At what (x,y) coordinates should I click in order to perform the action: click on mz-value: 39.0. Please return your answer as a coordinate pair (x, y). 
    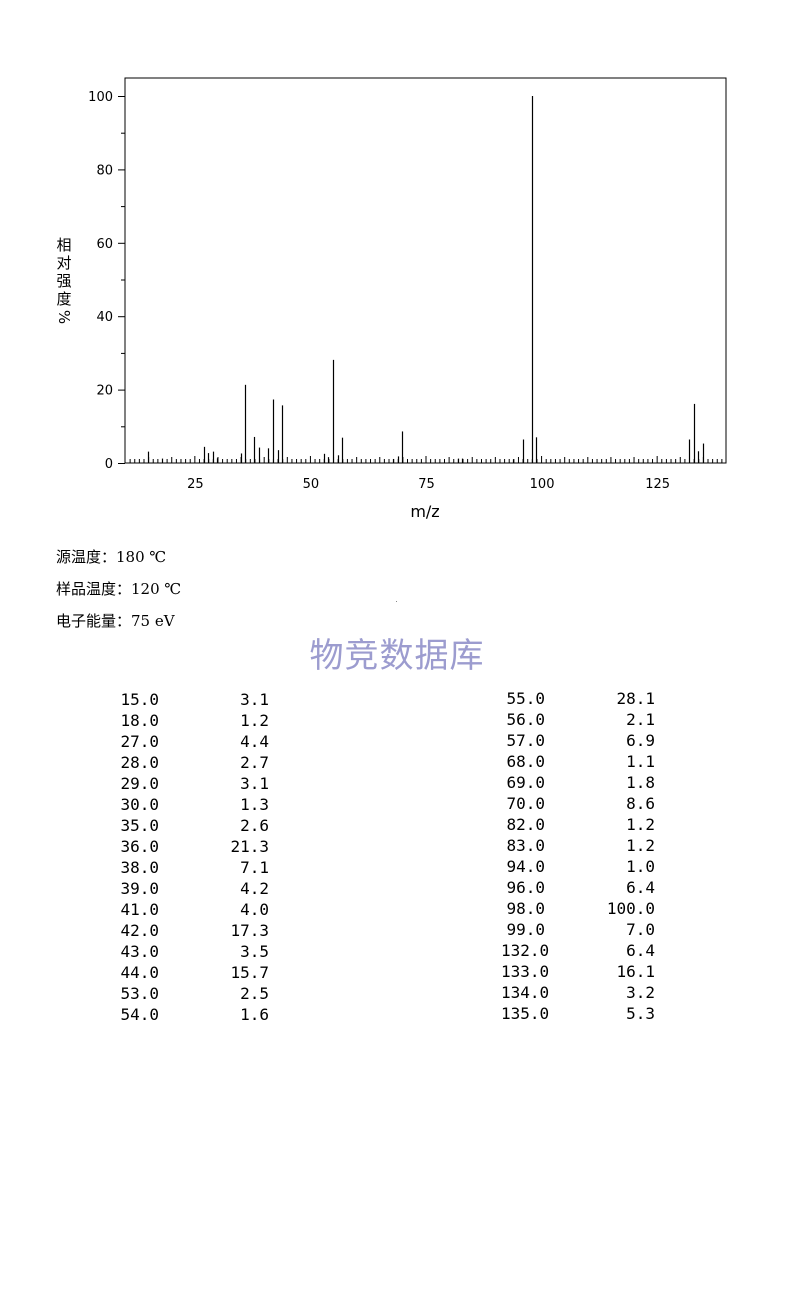
    Looking at the image, I should click on (139, 888).